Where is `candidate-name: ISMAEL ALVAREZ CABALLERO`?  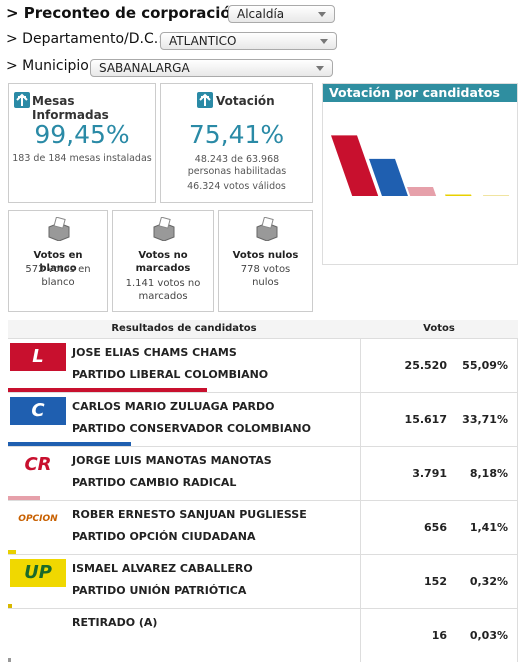
candidate-name: ISMAEL ALVAREZ CABALLERO is located at coordinates (162, 568).